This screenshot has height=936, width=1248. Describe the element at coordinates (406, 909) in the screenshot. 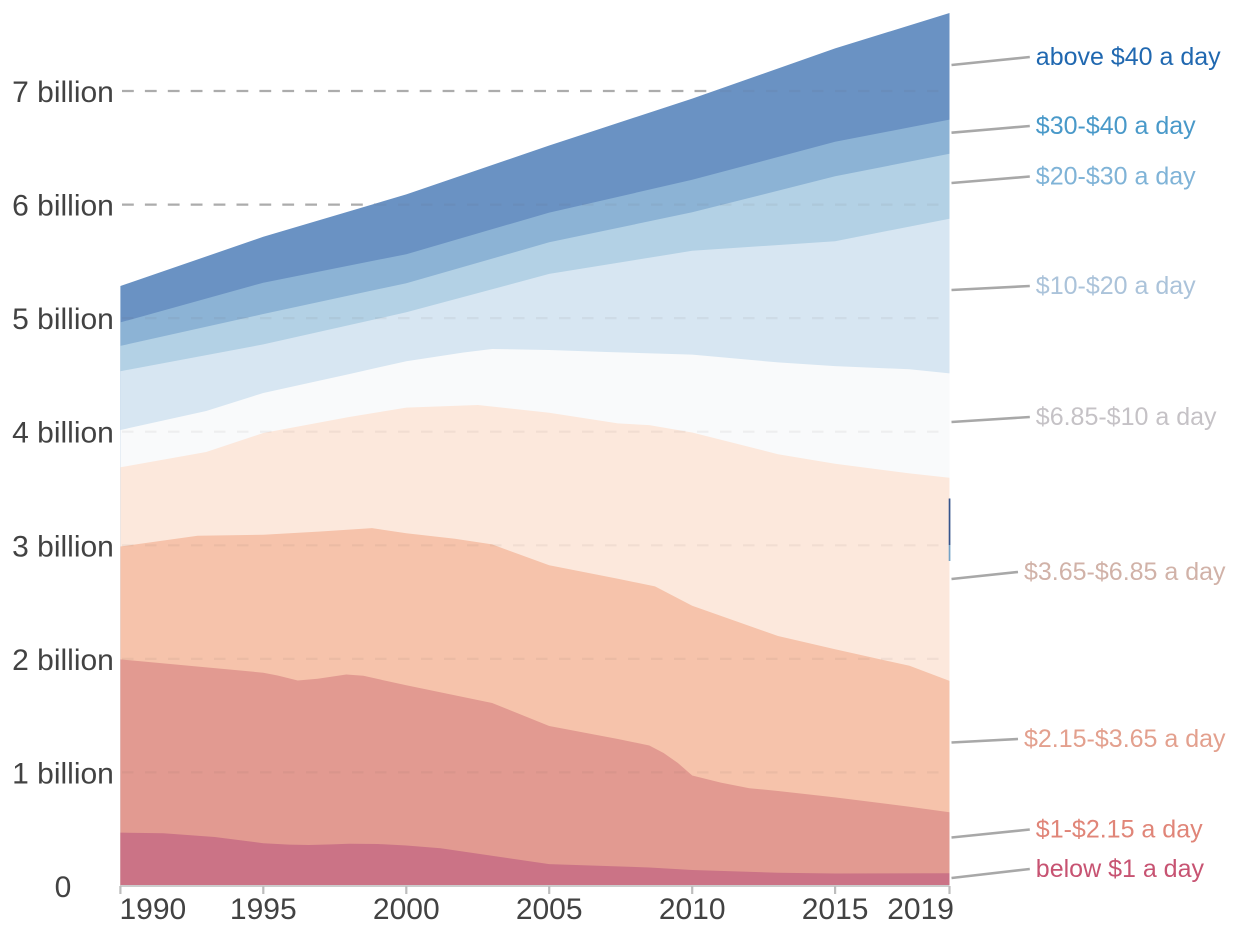

I see `svg-text: 2000` at that location.